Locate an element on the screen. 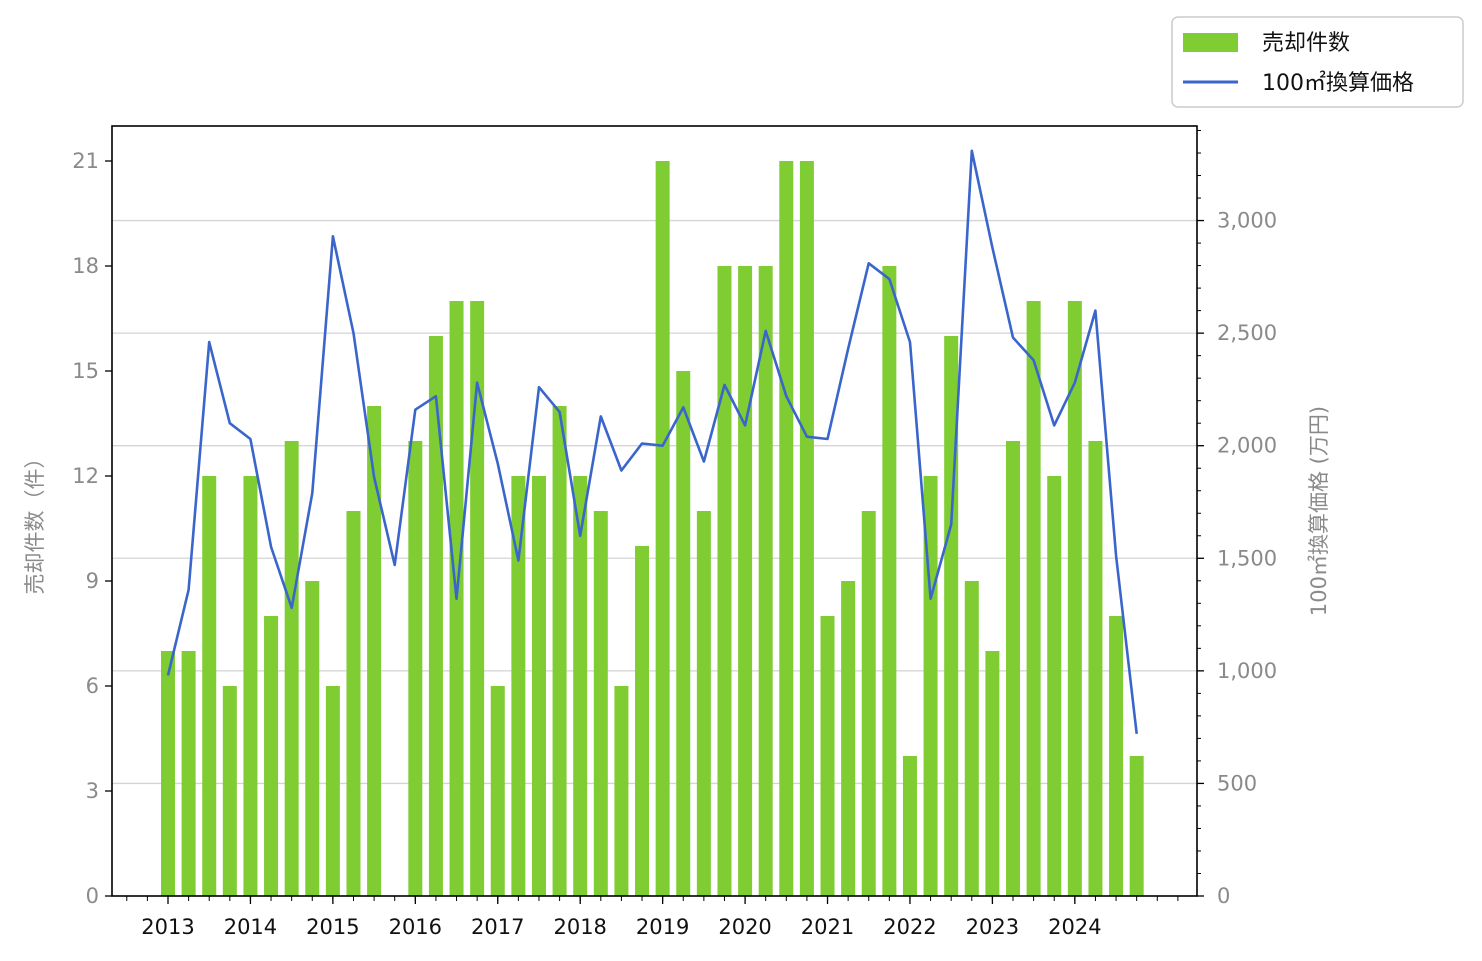  right-axis: 0 500 1,000 1,500 2,000 2,500 3,000 is located at coordinates (1237, 519).